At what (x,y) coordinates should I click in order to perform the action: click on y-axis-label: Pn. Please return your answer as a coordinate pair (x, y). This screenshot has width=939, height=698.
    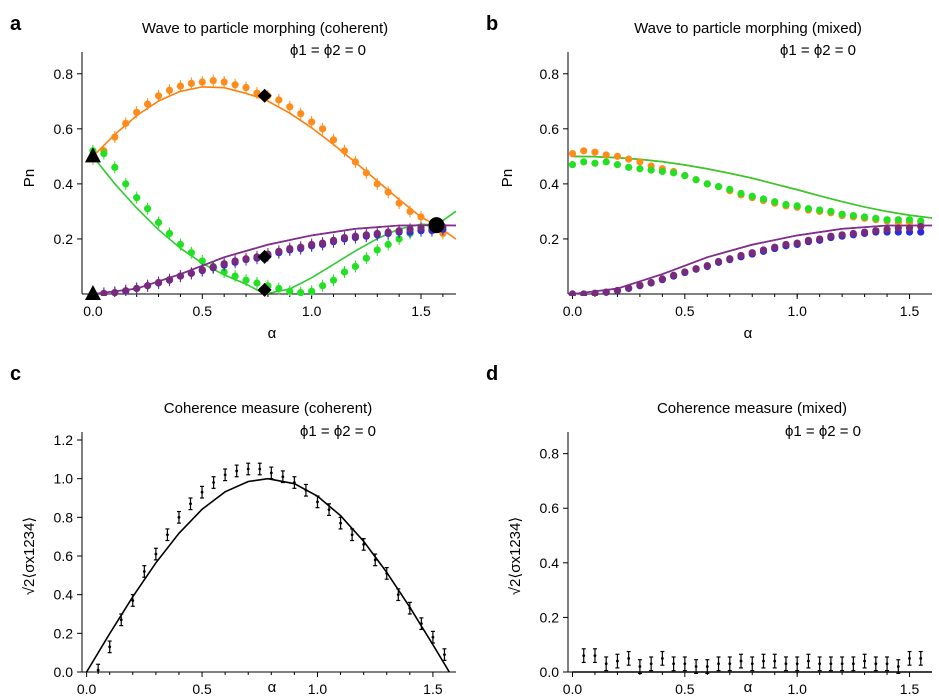
    Looking at the image, I should click on (507, 178).